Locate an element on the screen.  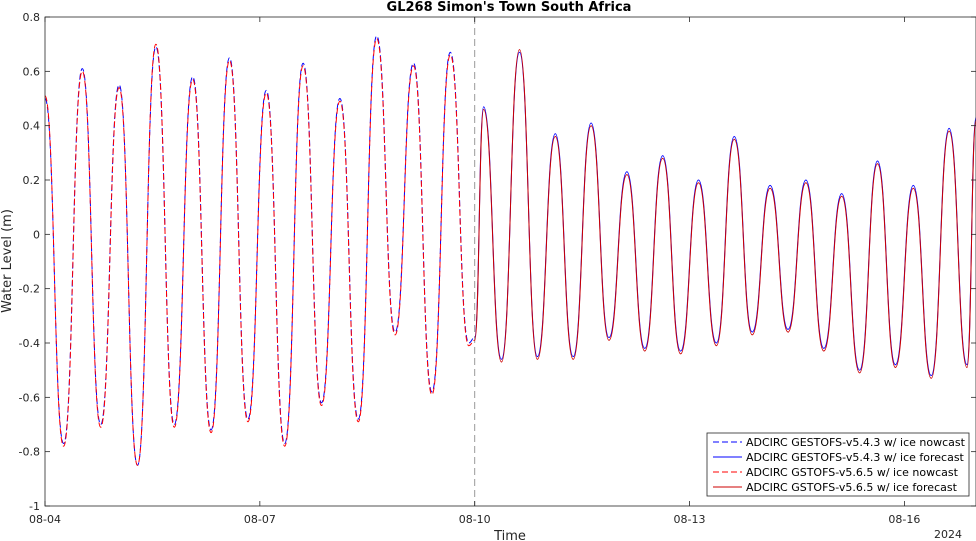
legend-label-1: ADCIRC GESTOFS-v5.4.3 w/ ice nowcast is located at coordinates (856, 442).